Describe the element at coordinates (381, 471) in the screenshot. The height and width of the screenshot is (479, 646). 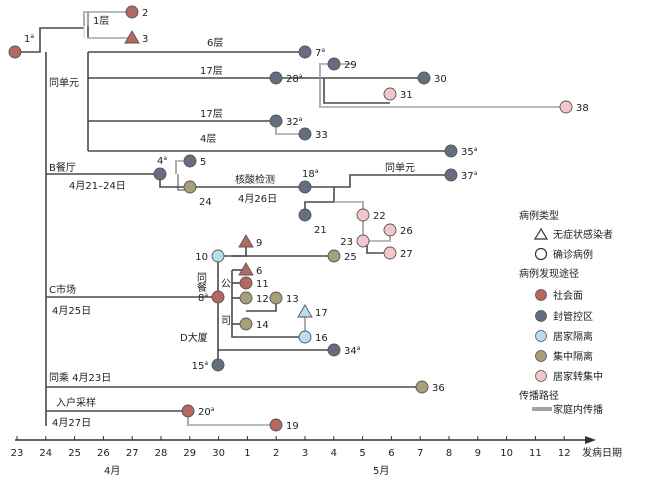
I see `axis-month-may: 5月` at that location.